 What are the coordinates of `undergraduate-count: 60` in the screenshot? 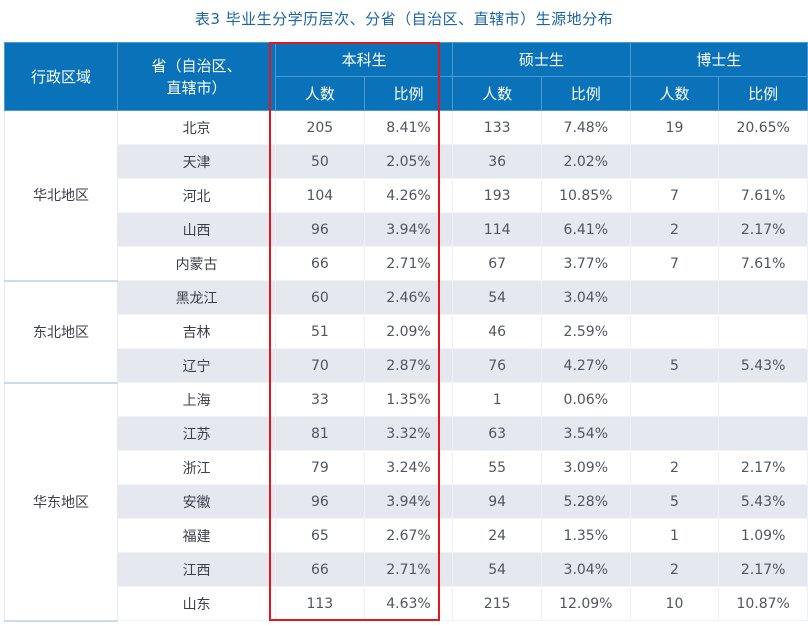 It's located at (320, 297).